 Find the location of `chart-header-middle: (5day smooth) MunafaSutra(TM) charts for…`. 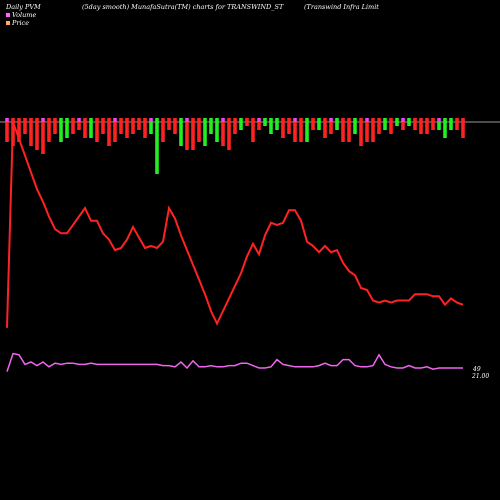

chart-header-middle: (5day smooth) MunafaSutra(TM) charts for… is located at coordinates (183, 7).